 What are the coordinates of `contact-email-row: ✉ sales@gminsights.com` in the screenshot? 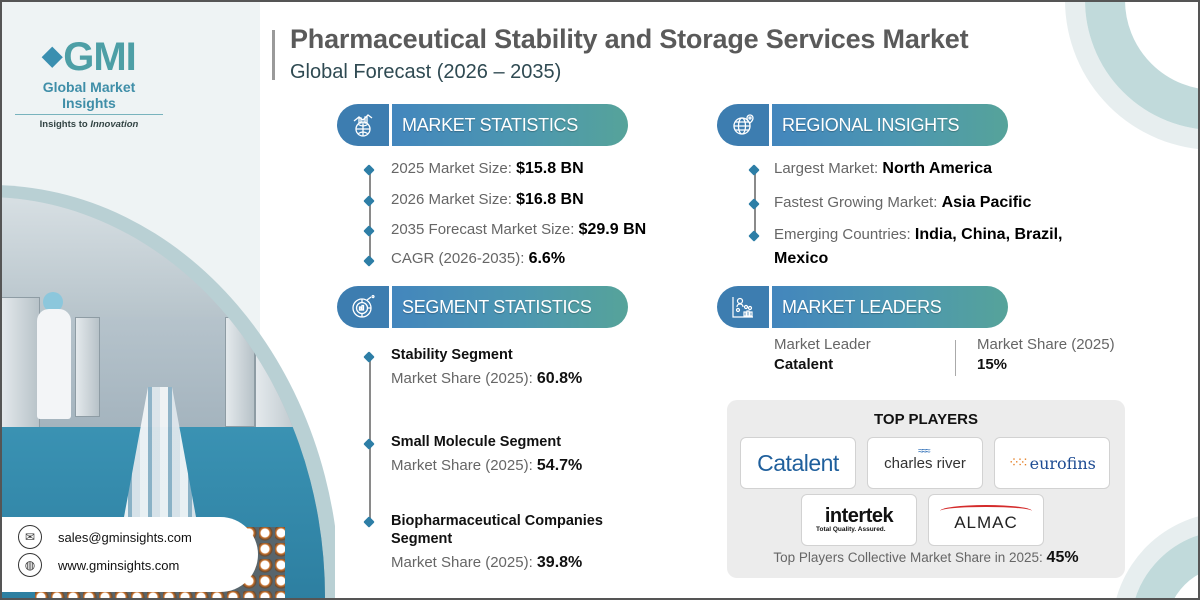 It's located at (105, 537).